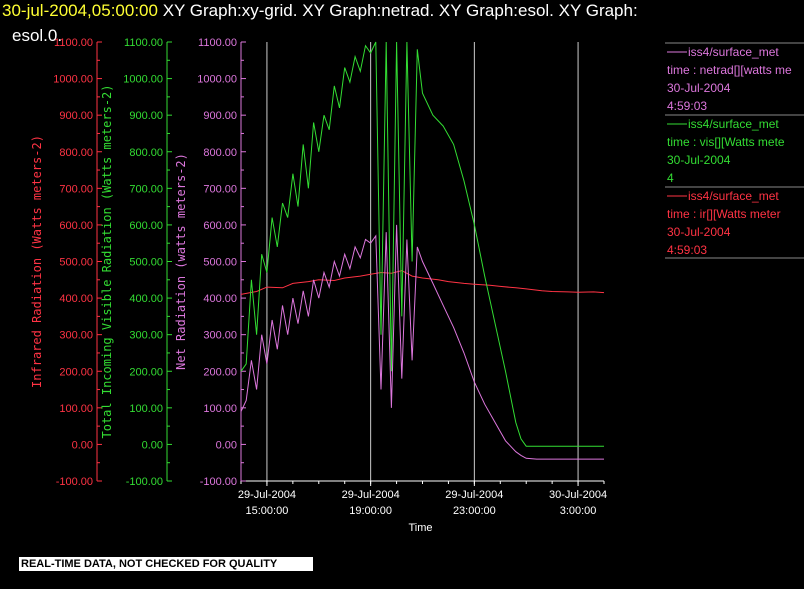  Describe the element at coordinates (146, 116) in the screenshot. I see `y-tick-label-vis: 900.00` at that location.